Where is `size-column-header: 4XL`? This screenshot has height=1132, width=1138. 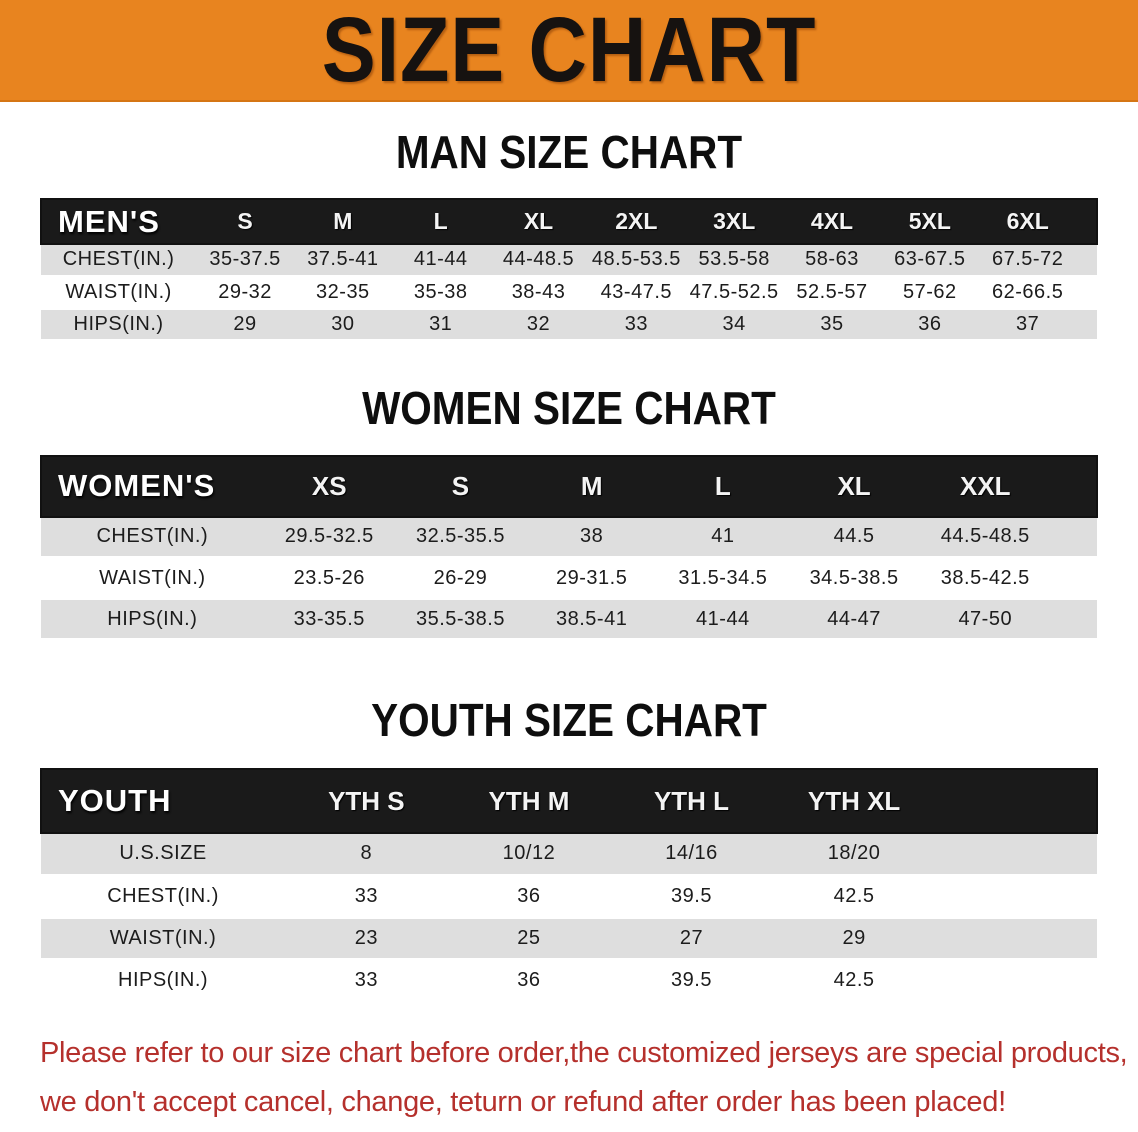
size-column-header: 4XL is located at coordinates (832, 221).